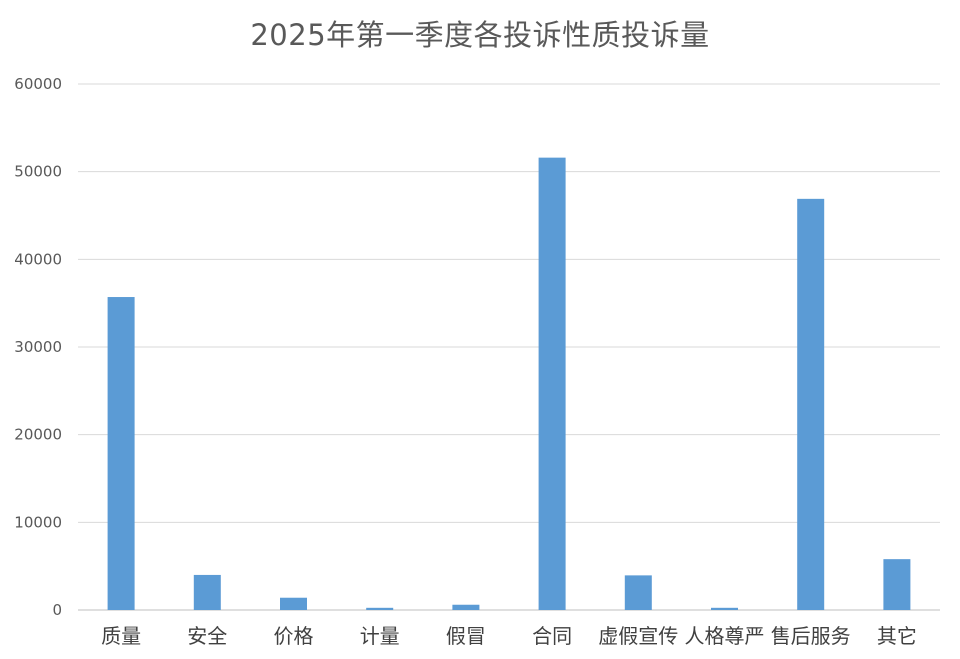 This screenshot has width=960, height=659. I want to click on x-category-label: 假冒, so click(466, 636).